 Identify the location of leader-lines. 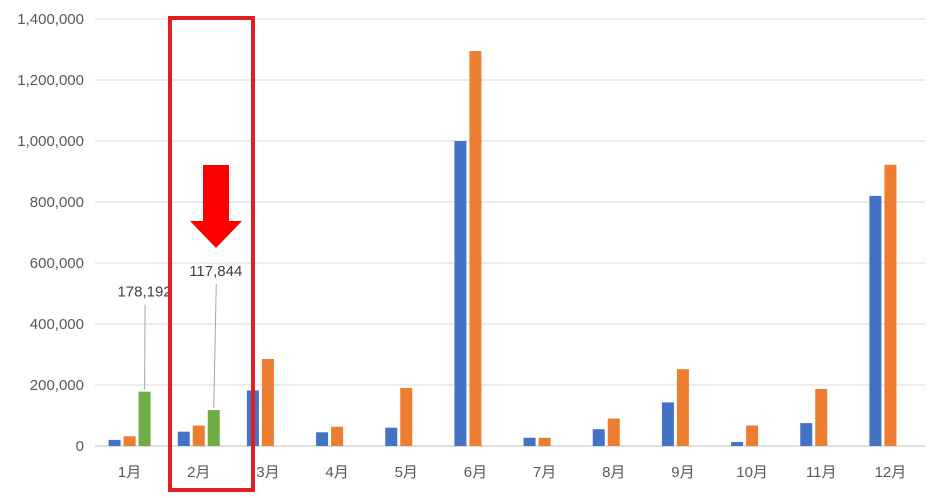
(180, 346).